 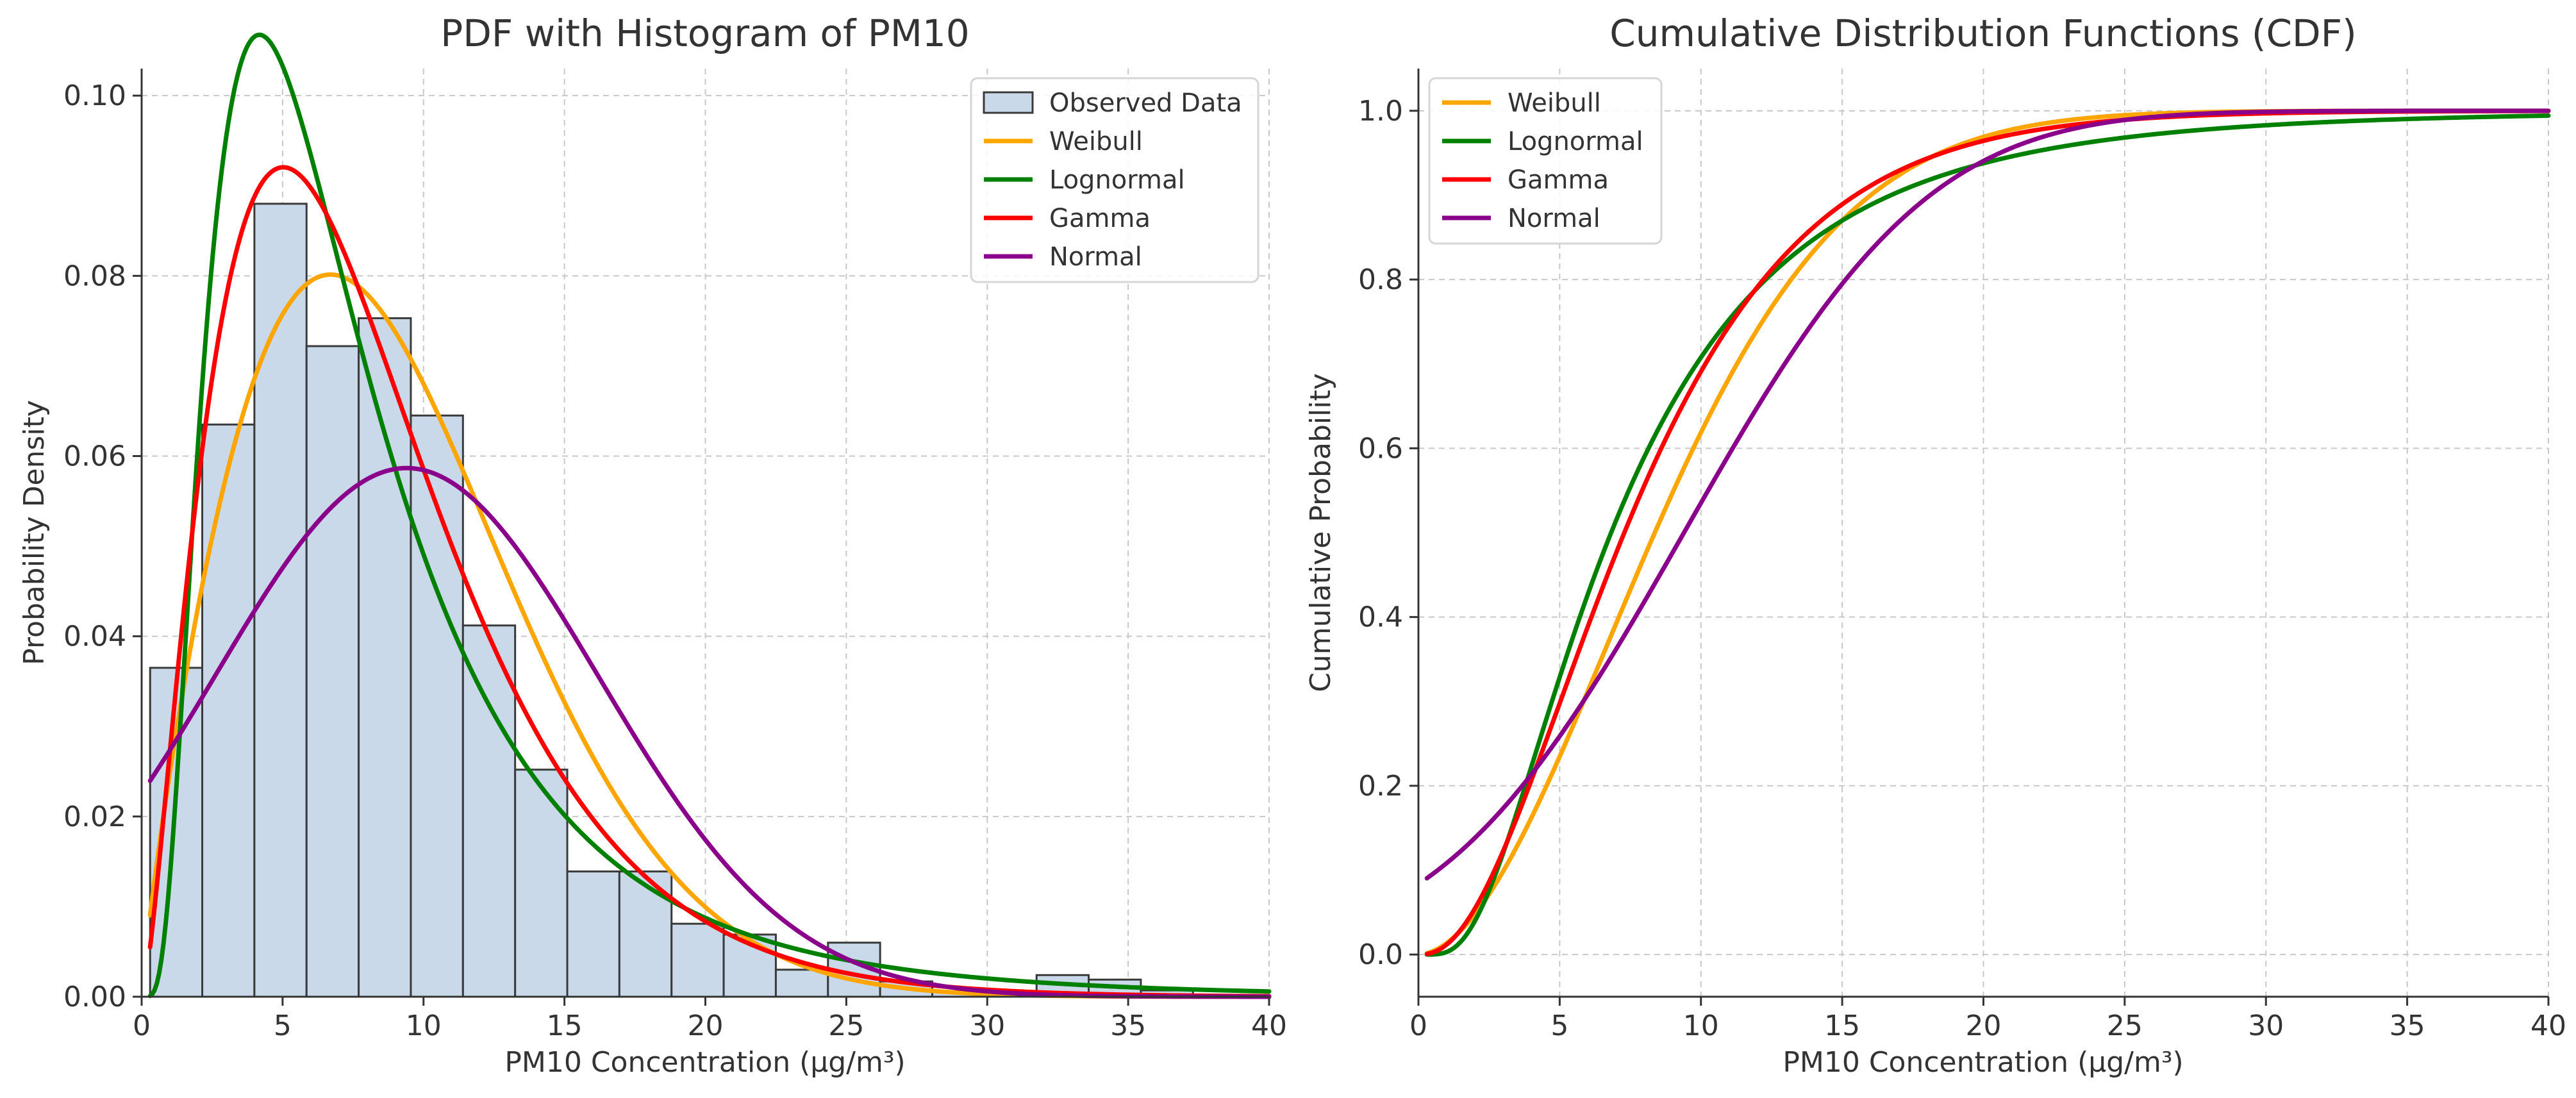 I want to click on cdf-legend-frame, so click(x=1546, y=161).